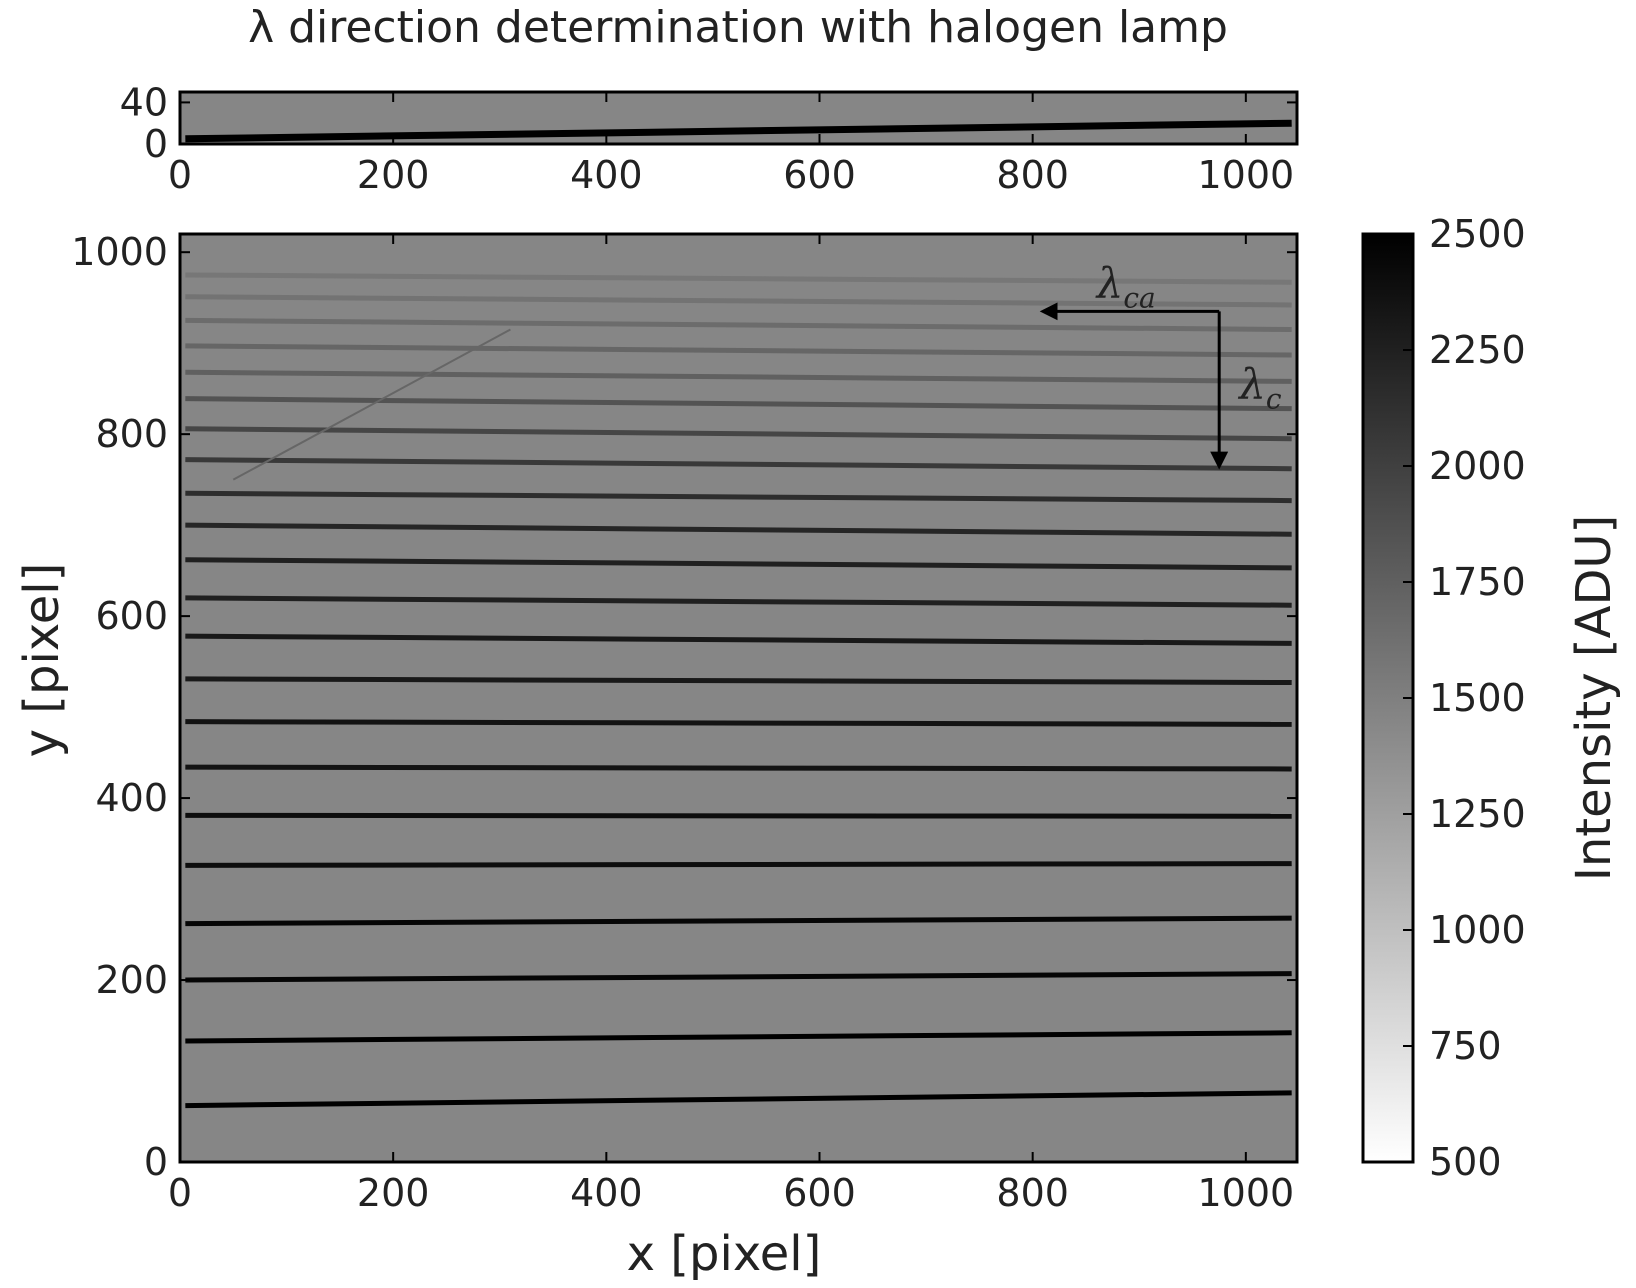  I want to click on colorbar-tick-label: 750, so click(1465, 1046).